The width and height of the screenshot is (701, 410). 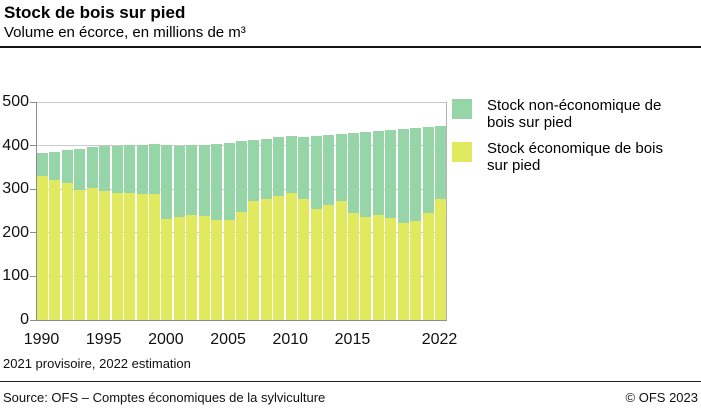 What do you see at coordinates (391, 174) in the screenshot?
I see `bar-2018-segment-non-economique` at bounding box center [391, 174].